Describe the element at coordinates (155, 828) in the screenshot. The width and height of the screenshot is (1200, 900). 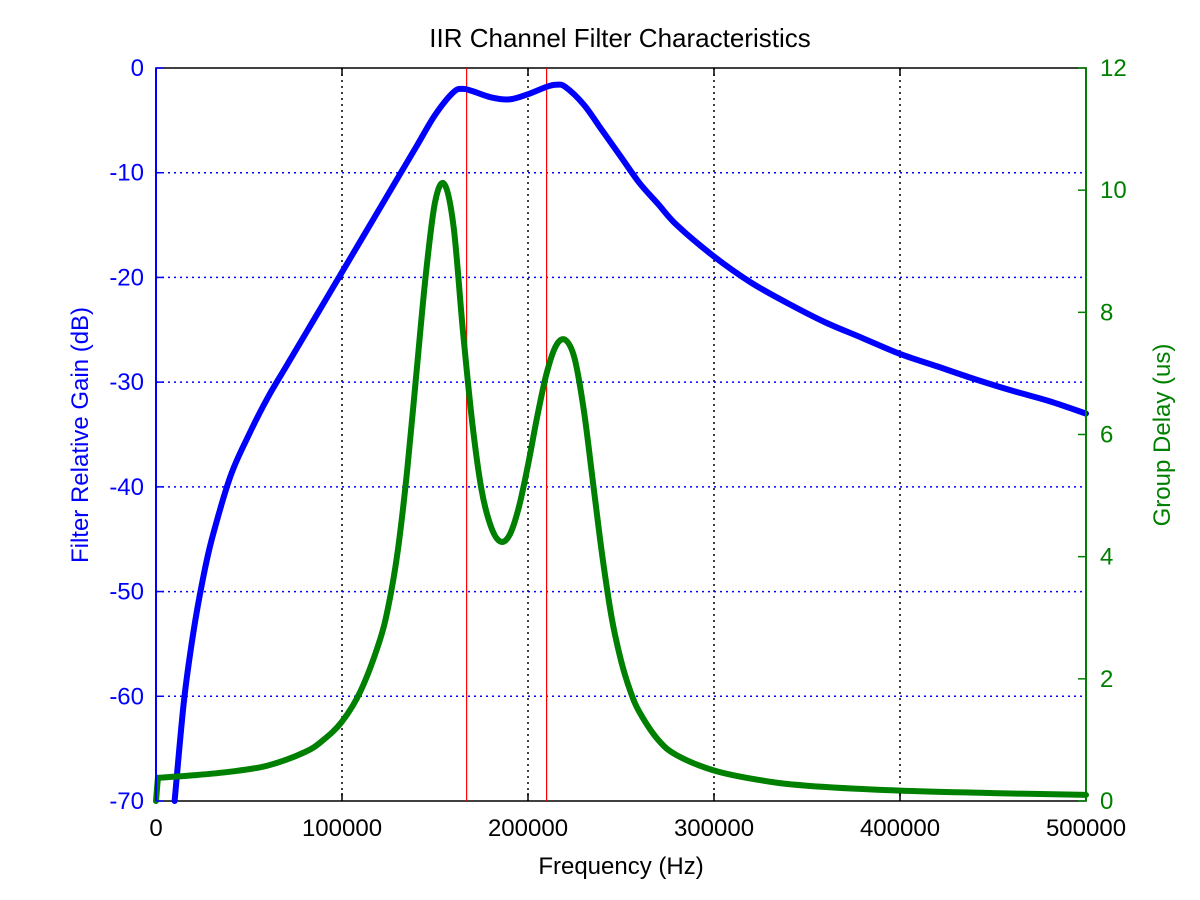
I see `x-tick-label: 0` at that location.